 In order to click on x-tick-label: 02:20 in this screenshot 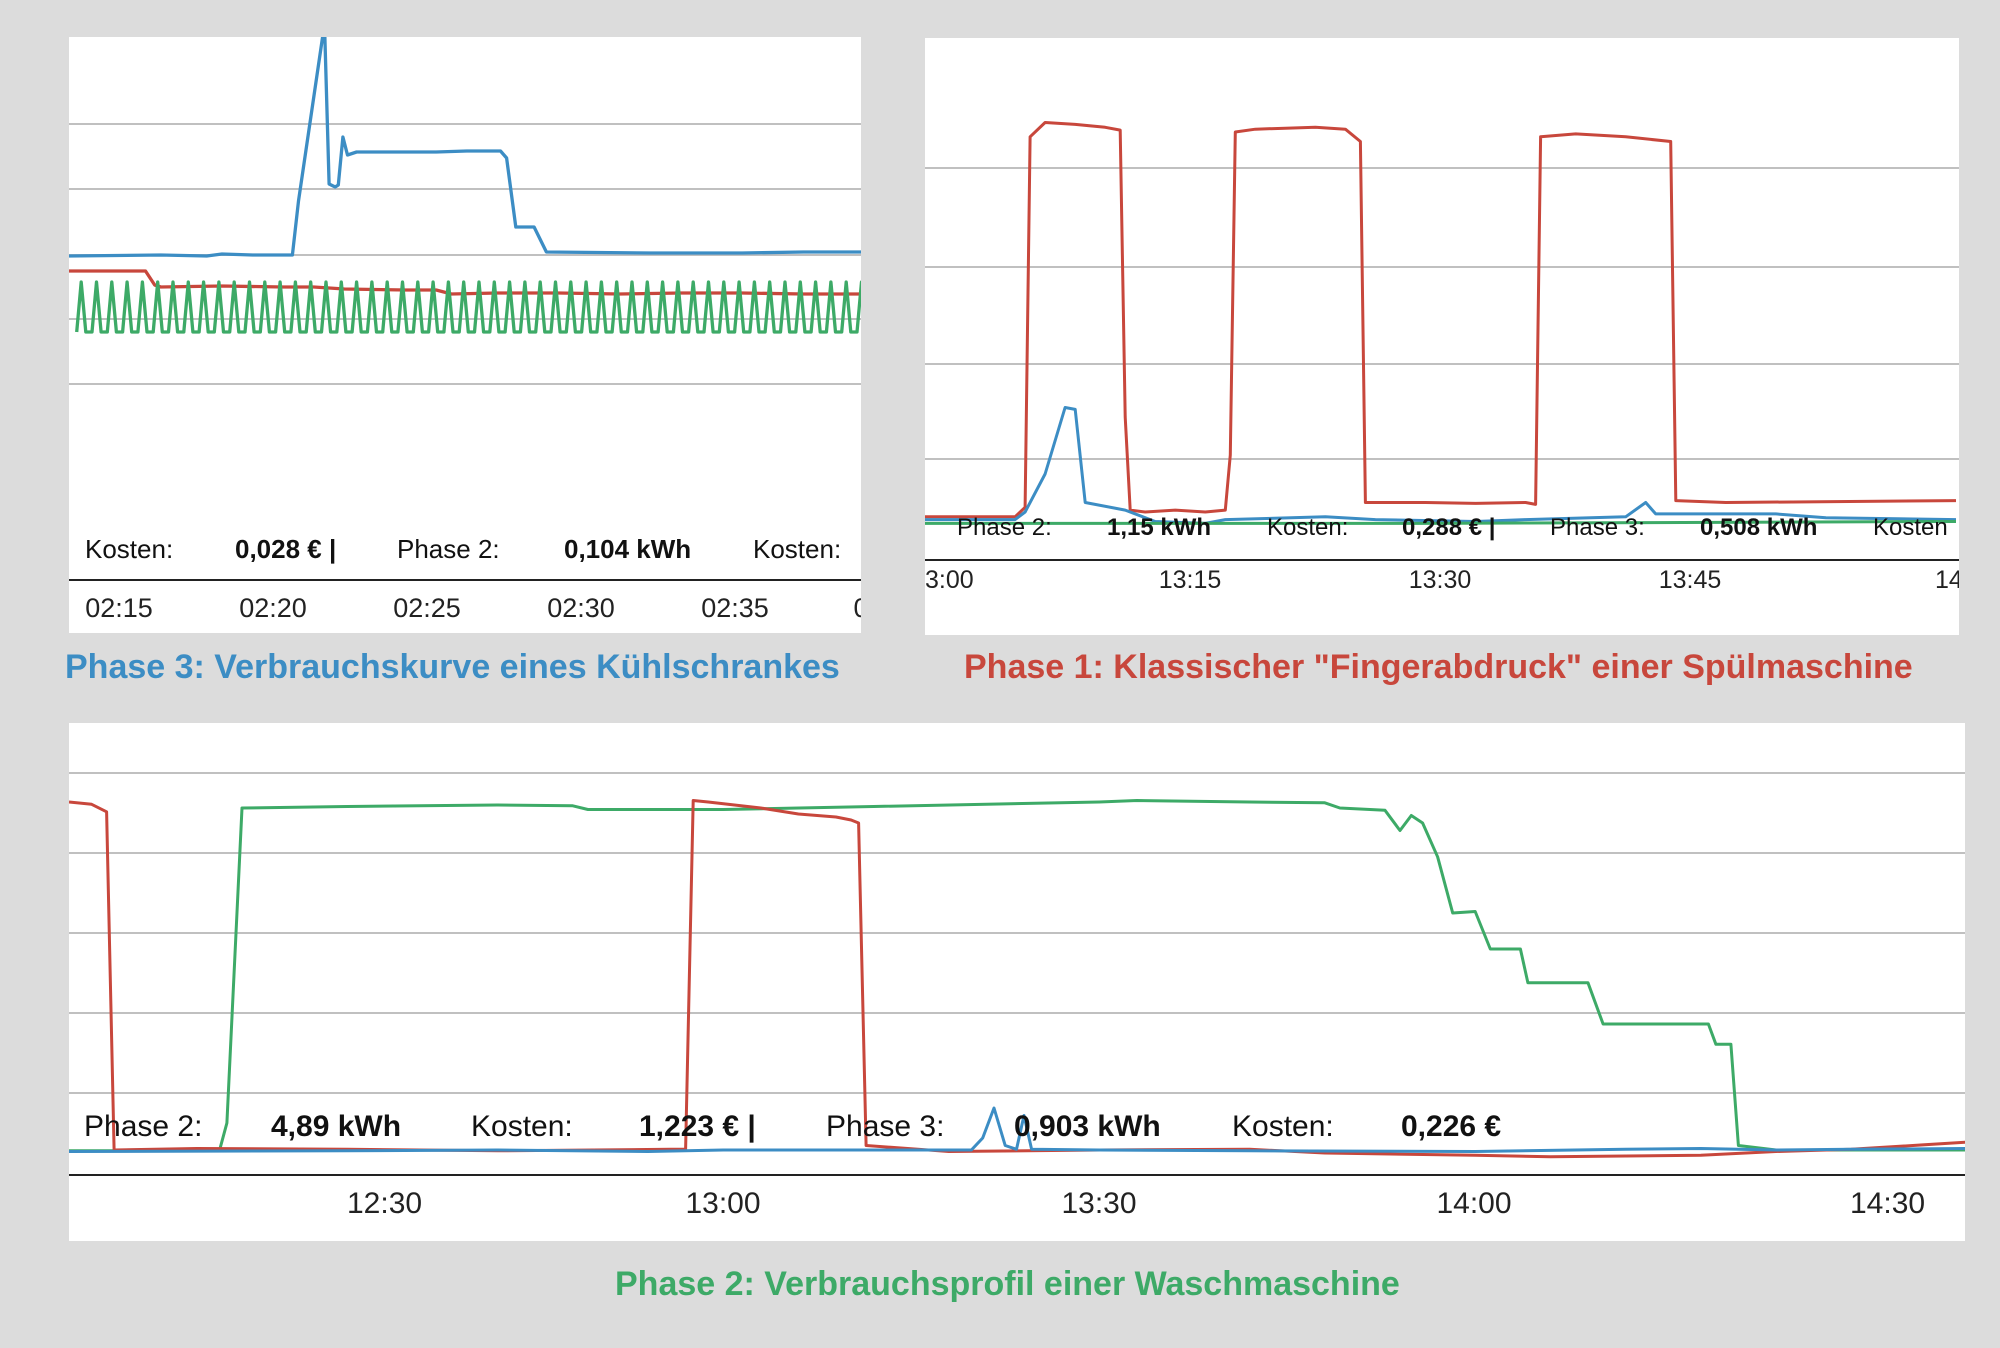, I will do `click(273, 608)`.